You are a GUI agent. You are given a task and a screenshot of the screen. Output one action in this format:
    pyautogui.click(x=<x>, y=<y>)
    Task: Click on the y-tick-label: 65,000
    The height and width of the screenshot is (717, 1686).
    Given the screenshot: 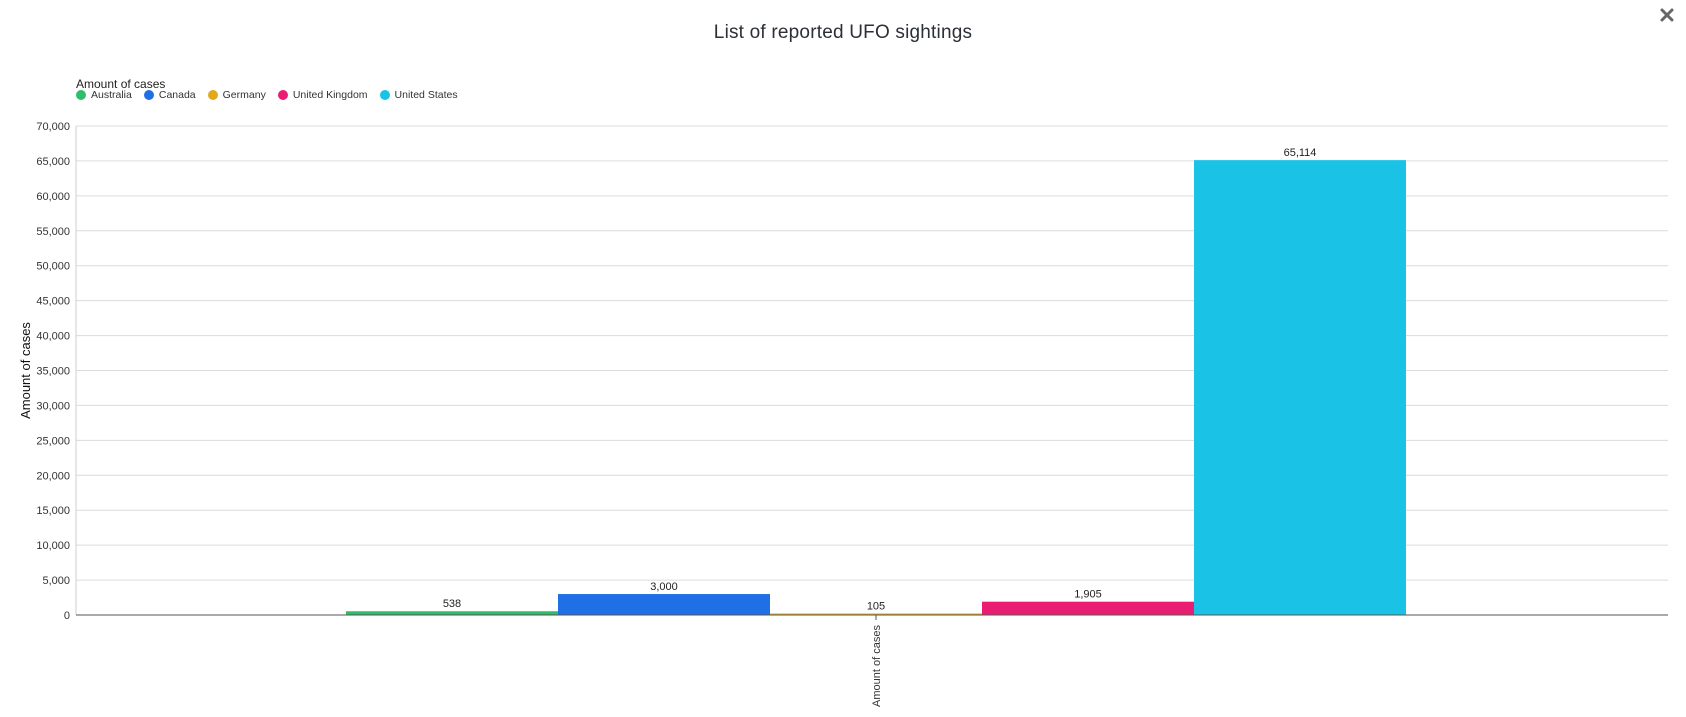 What is the action you would take?
    pyautogui.click(x=53, y=162)
    